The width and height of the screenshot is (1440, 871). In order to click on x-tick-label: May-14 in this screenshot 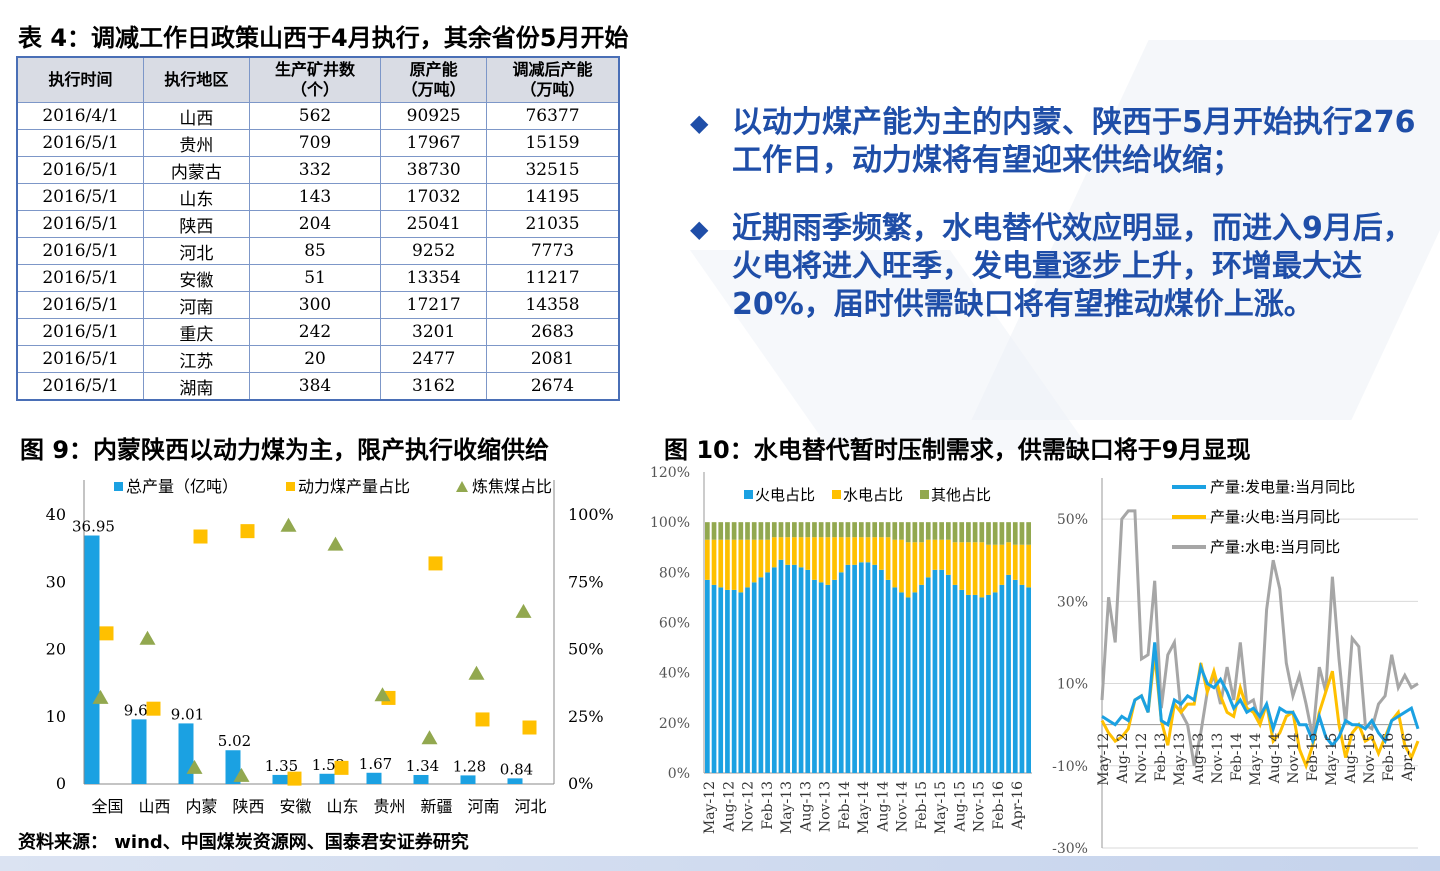, I will do `click(1256, 759)`.